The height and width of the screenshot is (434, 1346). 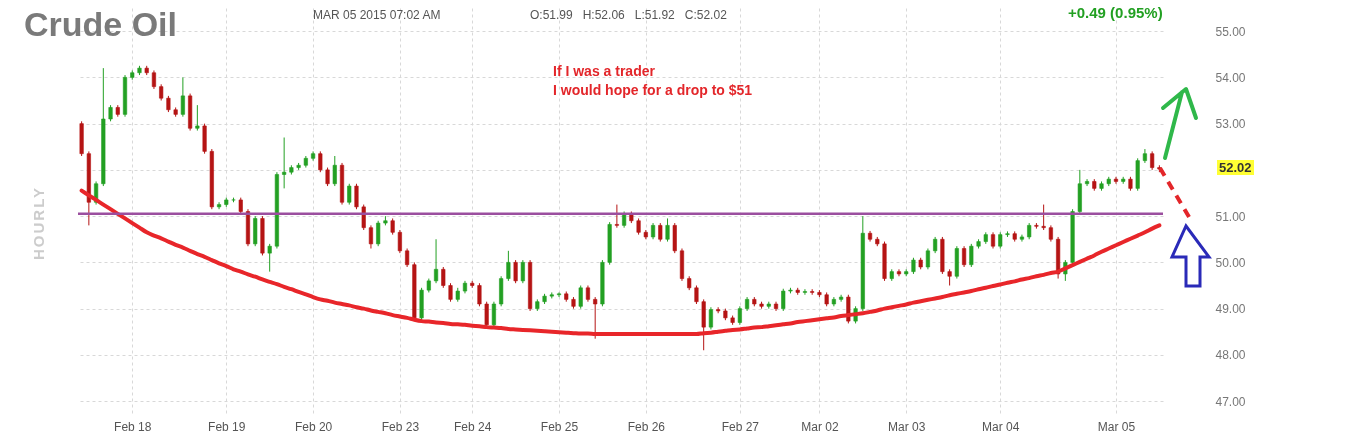 I want to click on x-tick-label: Feb 20, so click(x=313, y=426).